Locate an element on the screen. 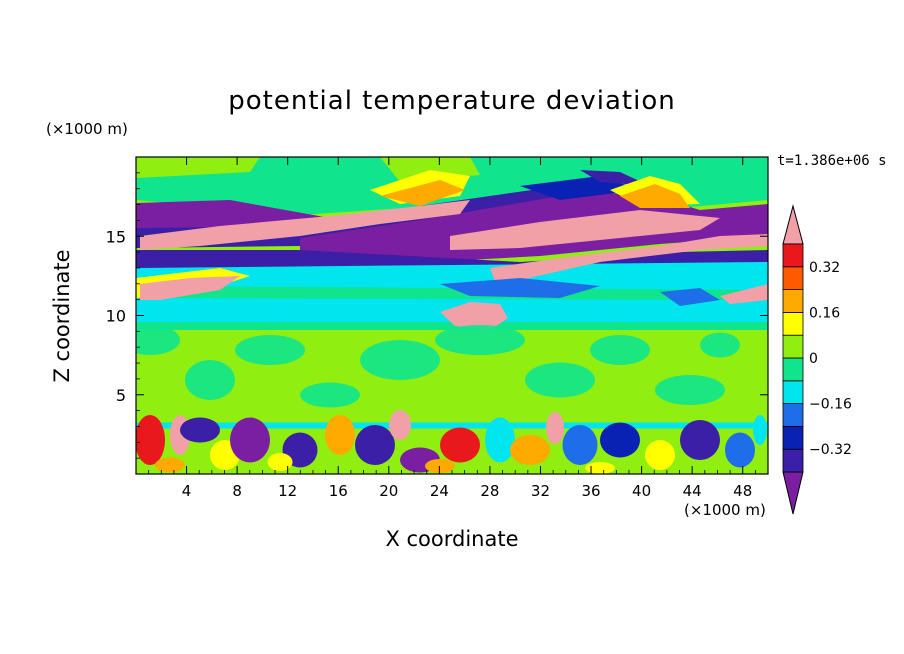  x-tick-label: 44 is located at coordinates (692, 491).